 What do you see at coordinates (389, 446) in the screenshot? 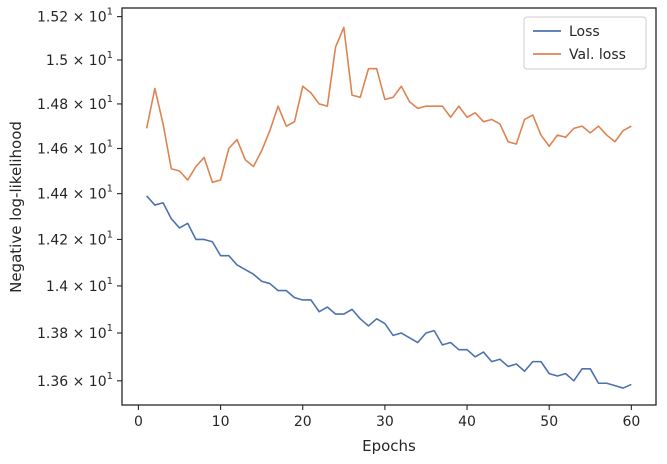
I see `x-axis-label: Epochs` at bounding box center [389, 446].